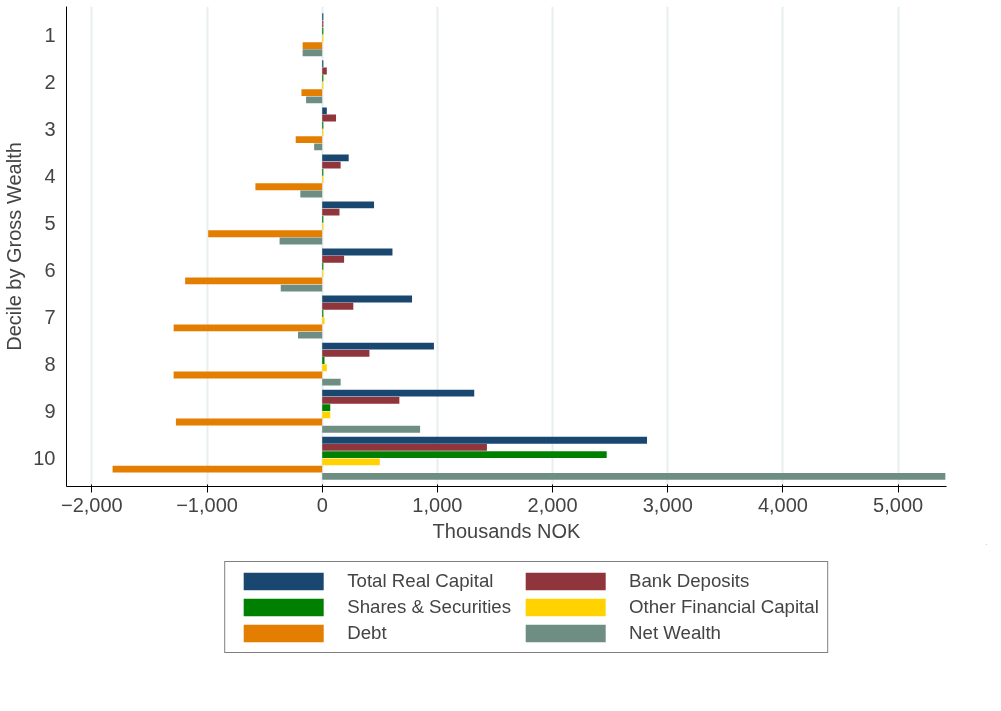 This screenshot has width=1001, height=711. I want to click on y-tick-label: 2, so click(50, 81).